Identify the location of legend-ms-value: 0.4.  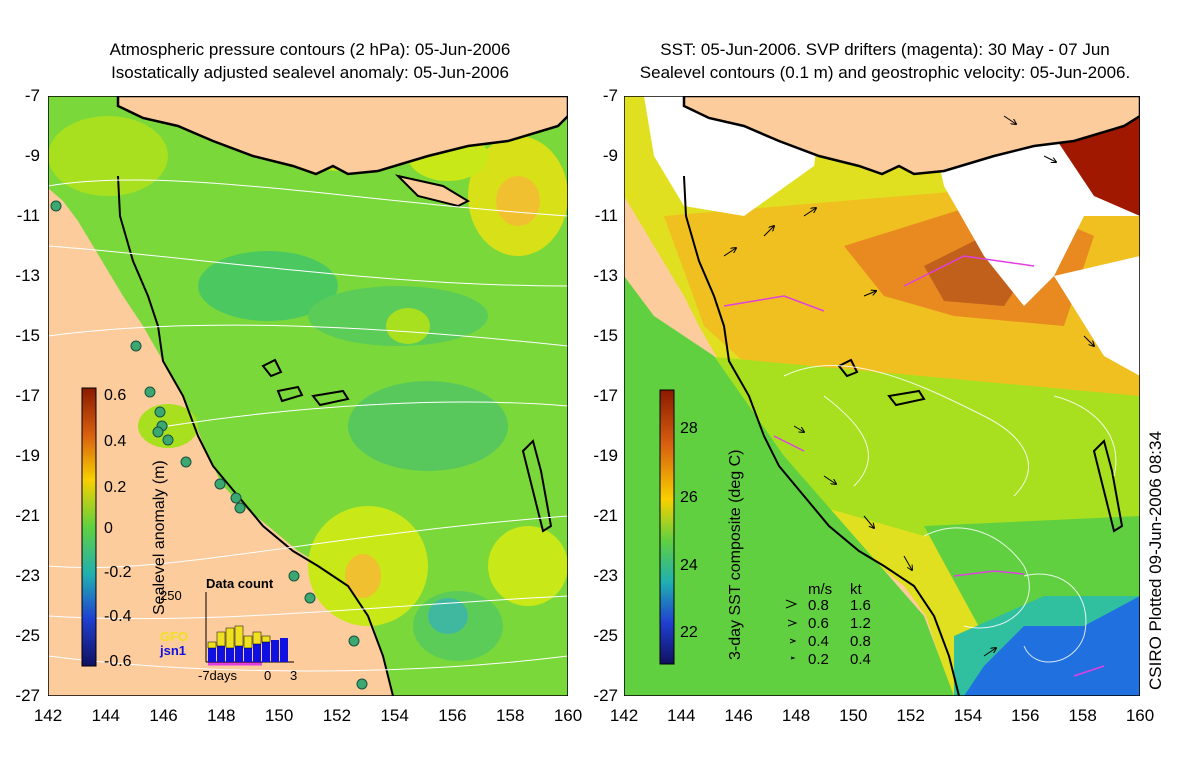
(818, 641).